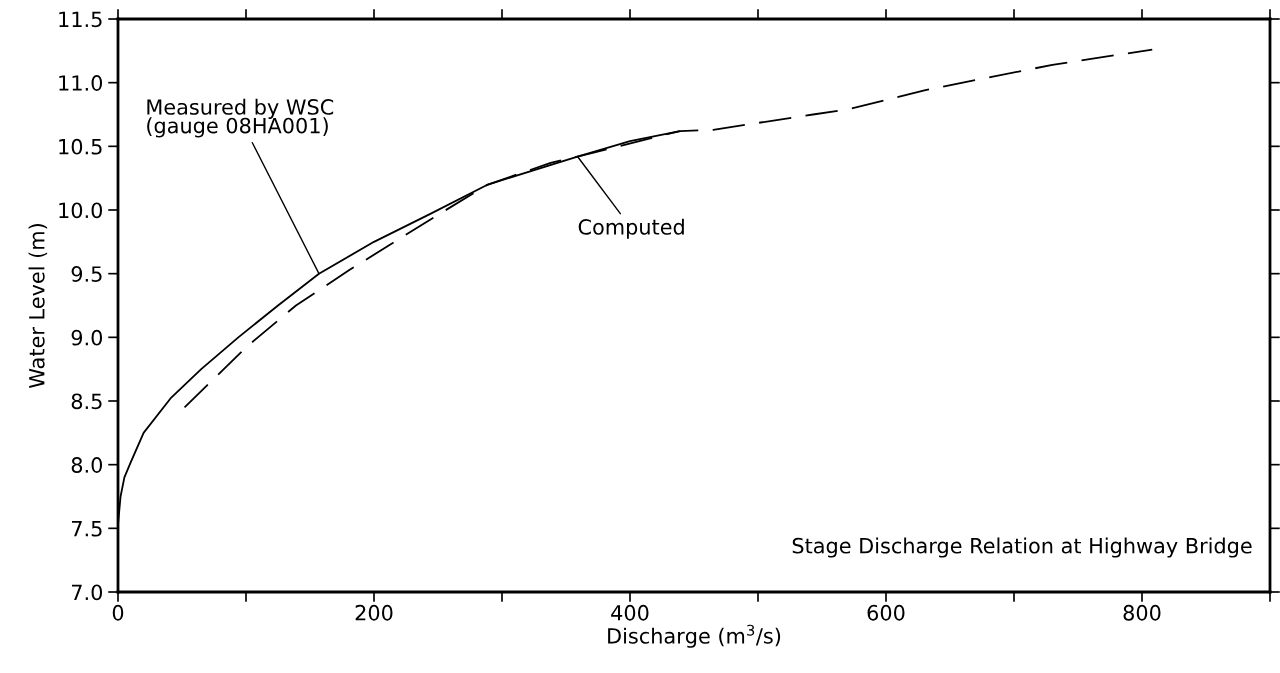 The width and height of the screenshot is (1280, 673). What do you see at coordinates (630, 612) in the screenshot?
I see `x-tick-label: 400` at bounding box center [630, 612].